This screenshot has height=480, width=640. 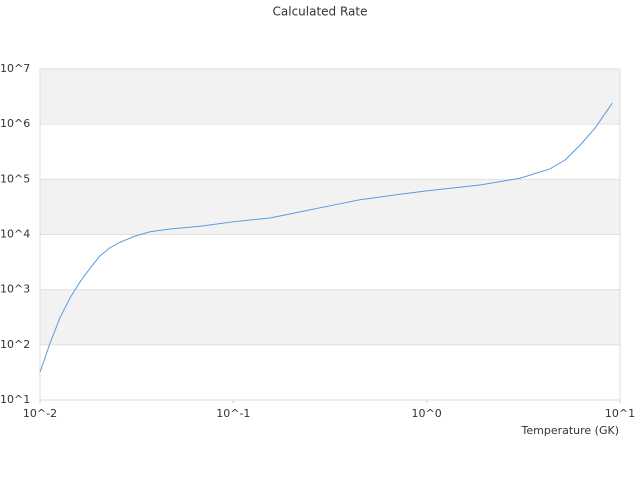 I want to click on y-tick-label: 10^3, so click(x=15, y=289).